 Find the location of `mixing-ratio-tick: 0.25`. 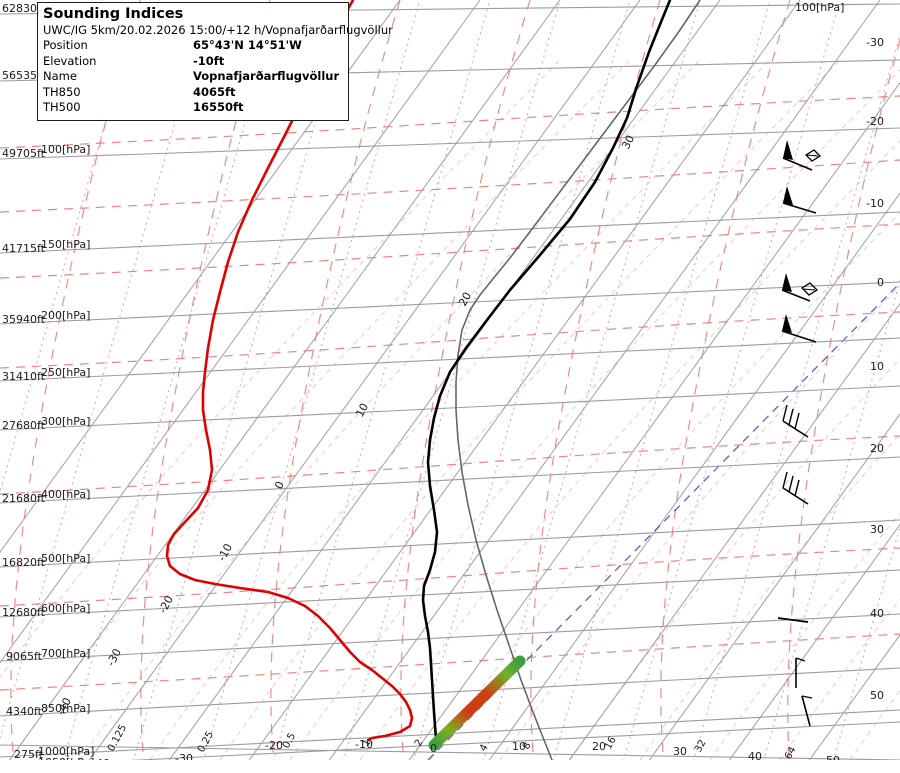

mixing-ratio-tick: 0.25 is located at coordinates (206, 742).